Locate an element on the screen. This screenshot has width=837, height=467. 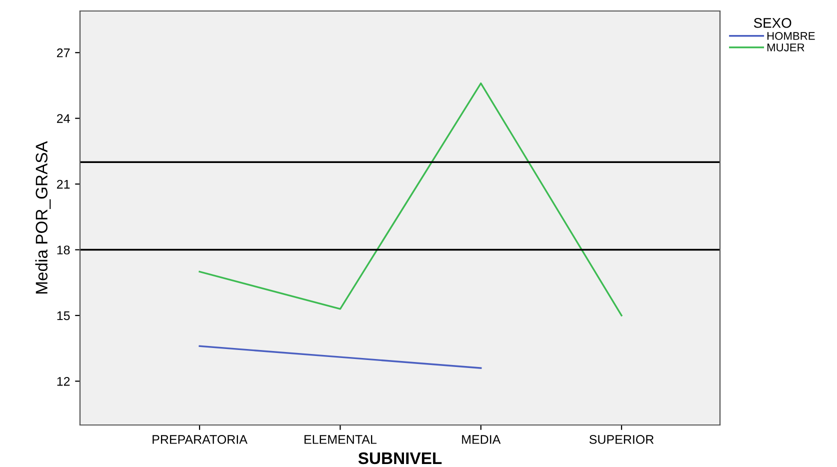
x-axis-title: SUBNIVEL is located at coordinates (400, 458).